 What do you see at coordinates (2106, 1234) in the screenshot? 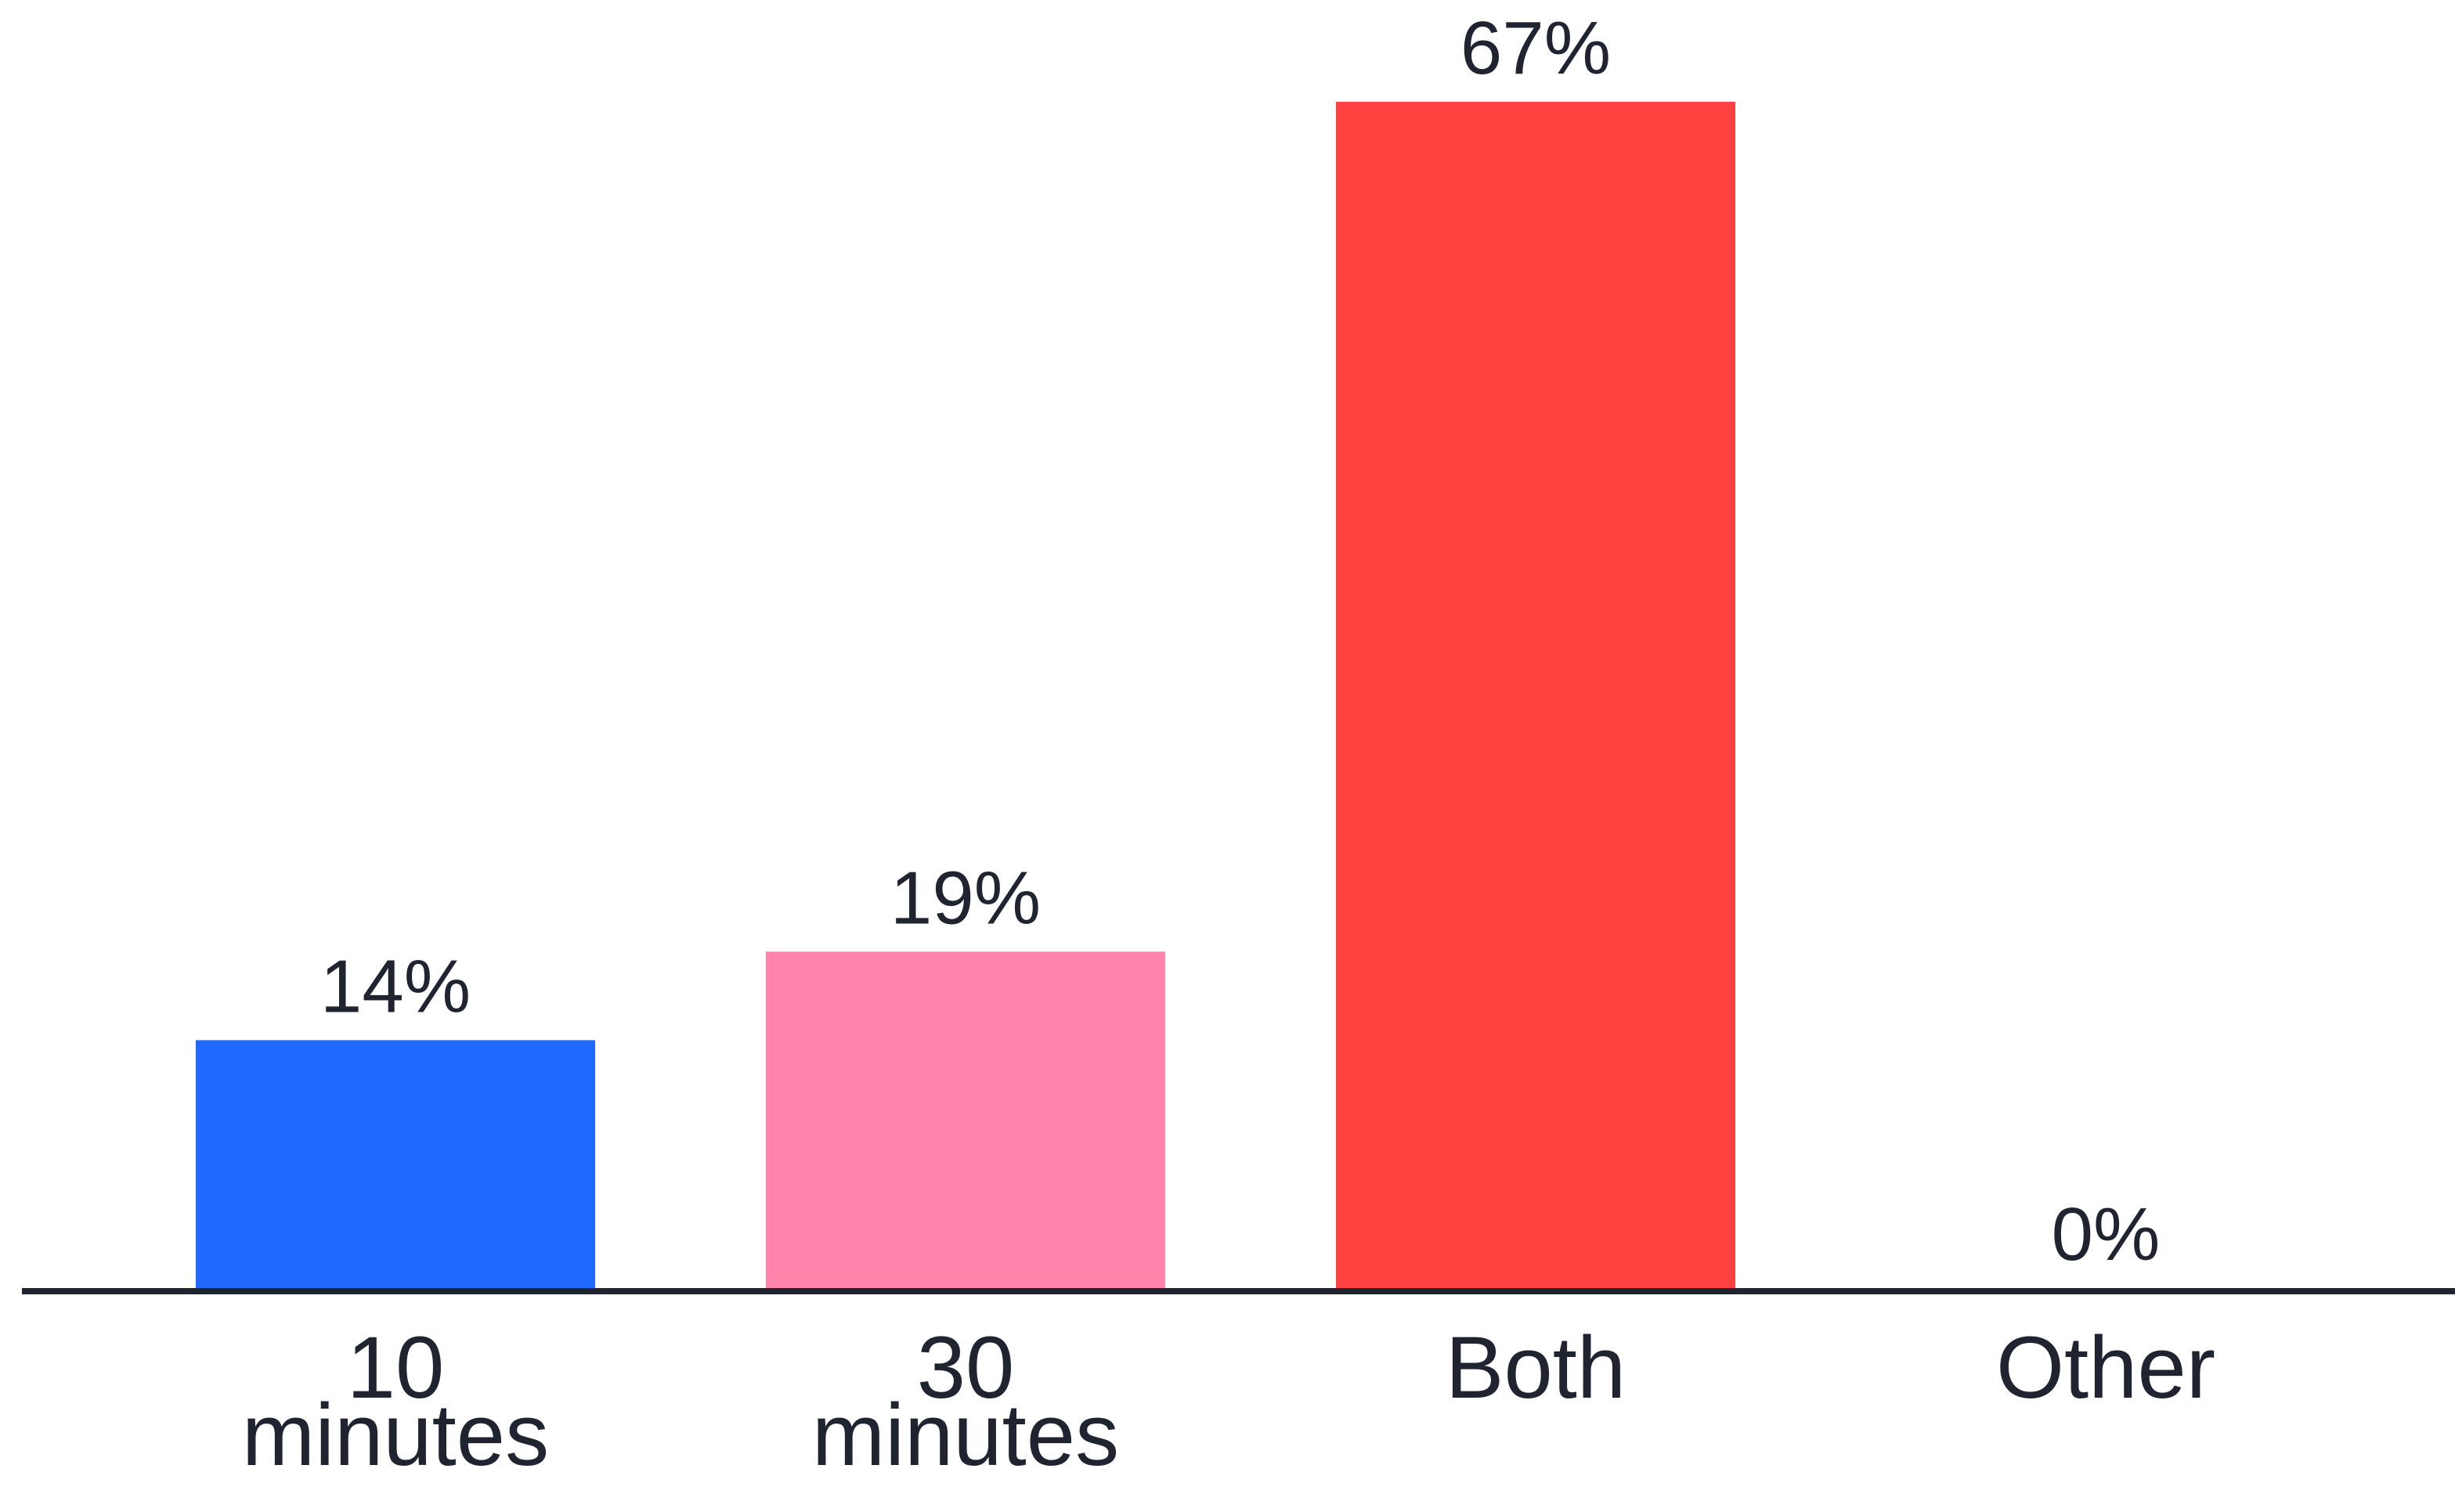
I see `value-label-3: 0%` at bounding box center [2106, 1234].